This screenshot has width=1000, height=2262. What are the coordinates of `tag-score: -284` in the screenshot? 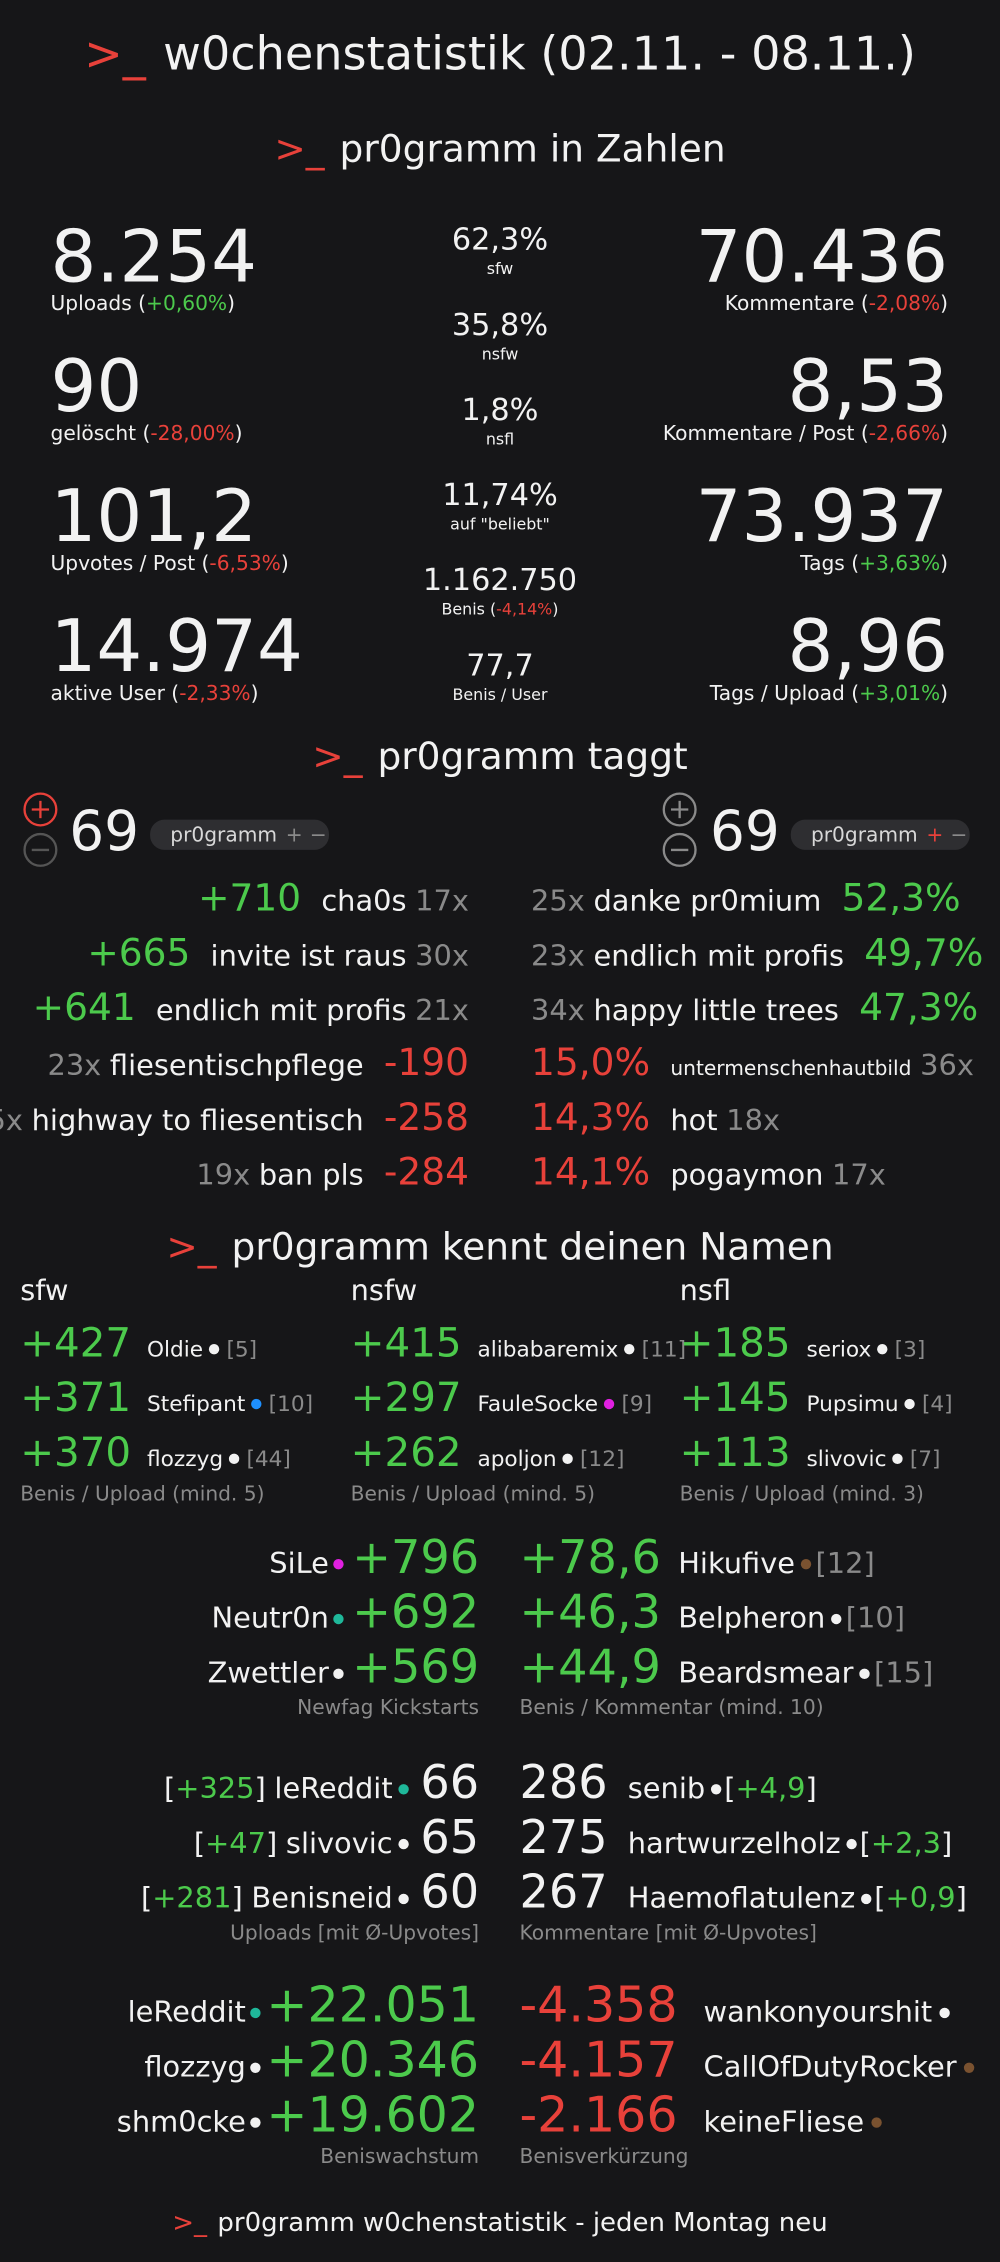 It's located at (426, 1172).